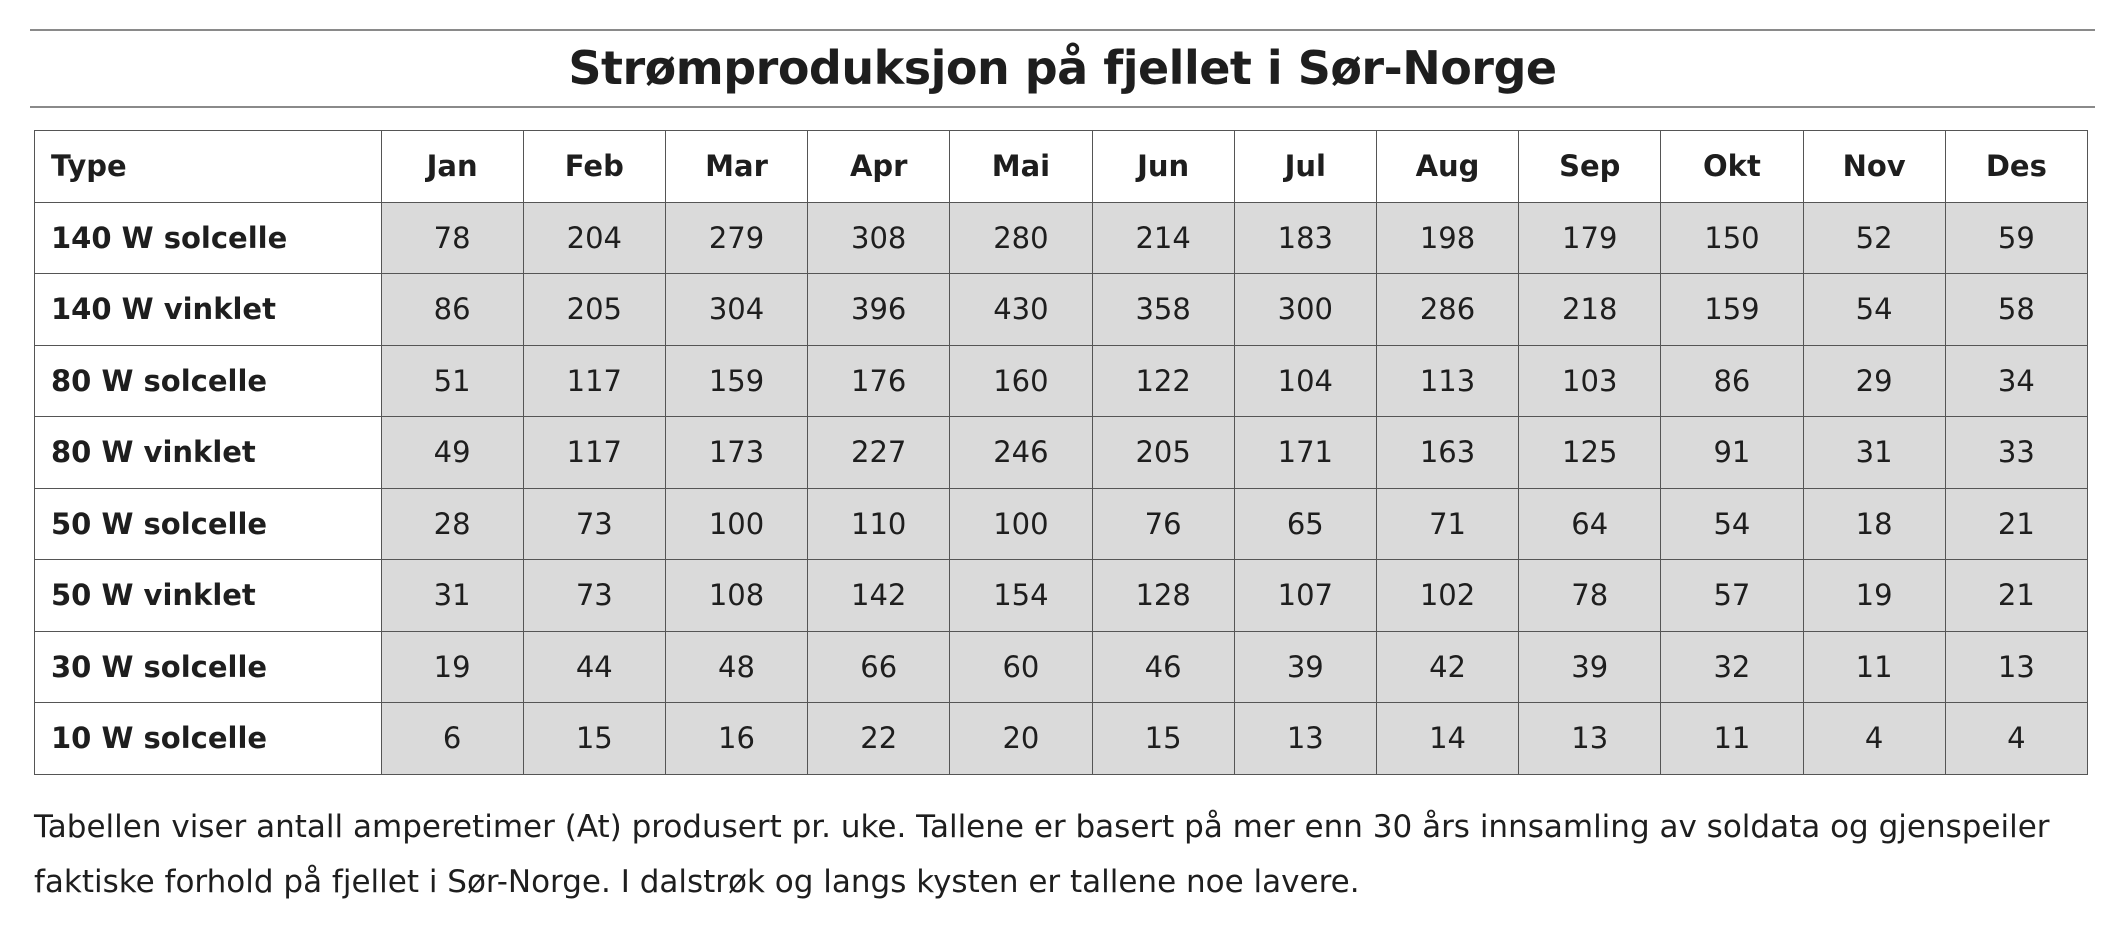 Image resolution: width=2123 pixels, height=932 pixels. Describe the element at coordinates (1447, 452) in the screenshot. I see `table-cell: 163` at that location.